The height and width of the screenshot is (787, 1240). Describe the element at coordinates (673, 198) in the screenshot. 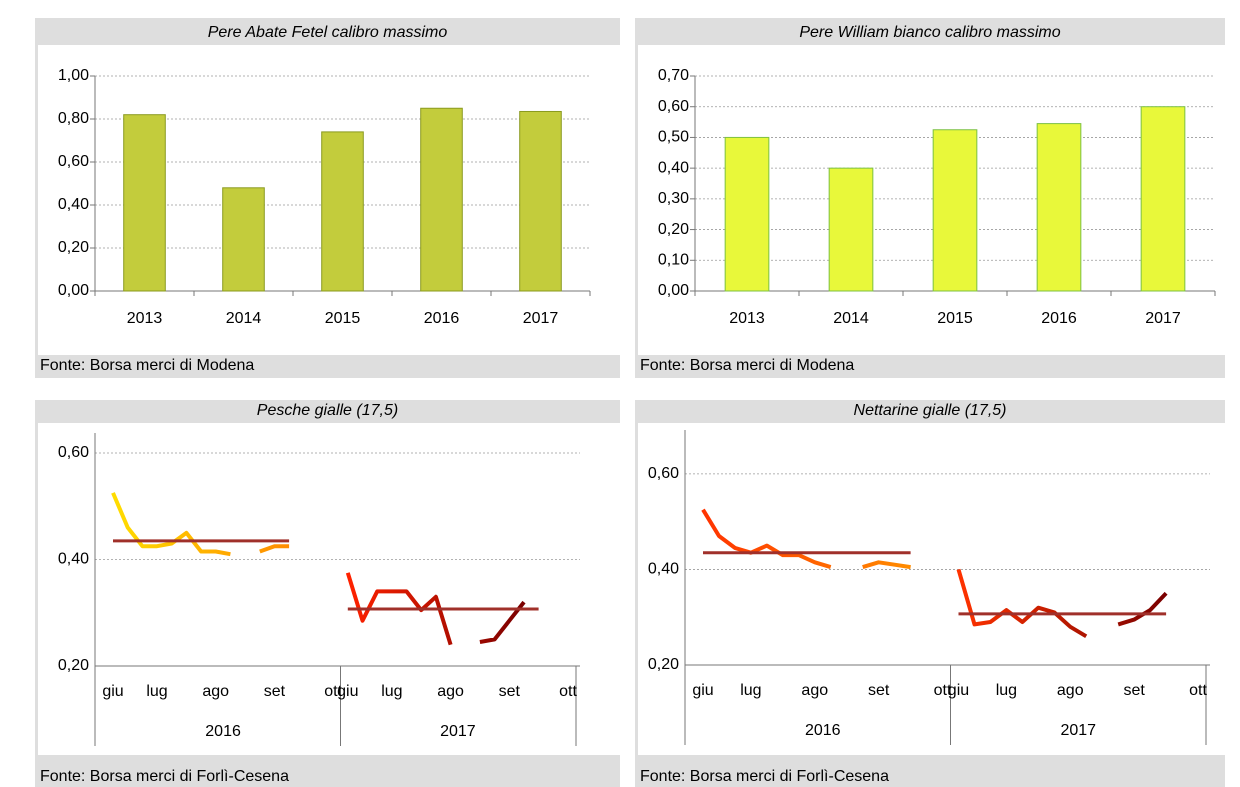

I see `y-tick-label: 0,30` at that location.